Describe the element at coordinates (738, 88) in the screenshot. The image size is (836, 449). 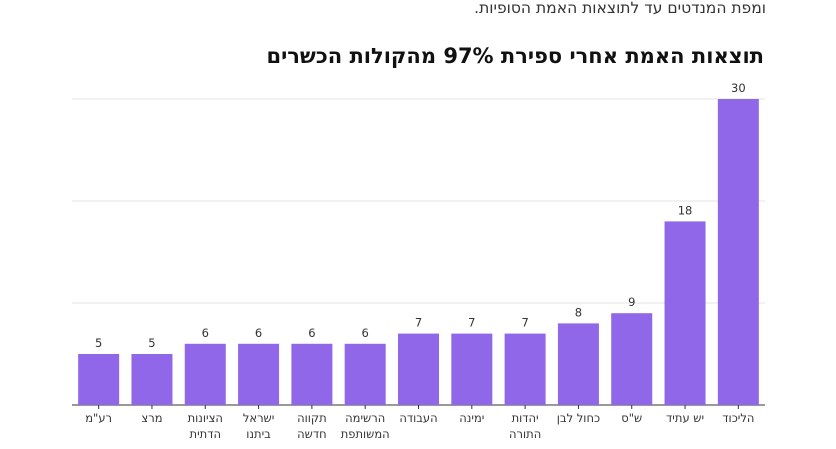
I see `data-label: 30` at that location.